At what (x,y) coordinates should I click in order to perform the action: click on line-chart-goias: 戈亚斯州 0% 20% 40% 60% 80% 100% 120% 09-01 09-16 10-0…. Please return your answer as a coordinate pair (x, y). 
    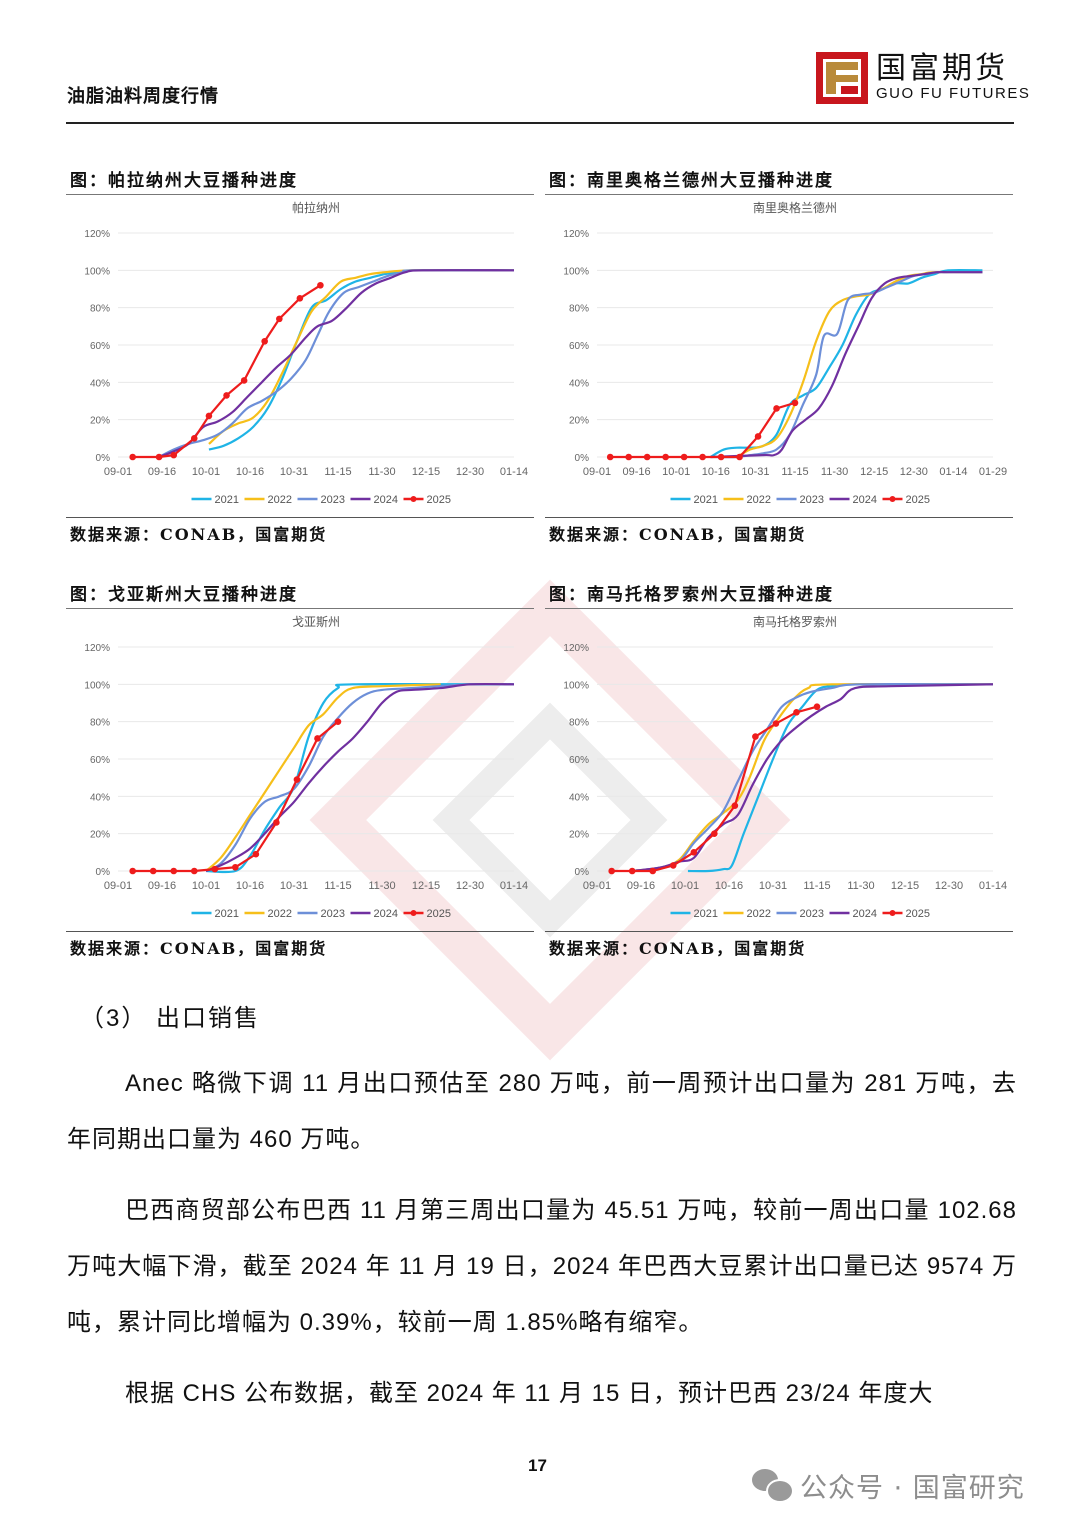
    Looking at the image, I should click on (306, 767).